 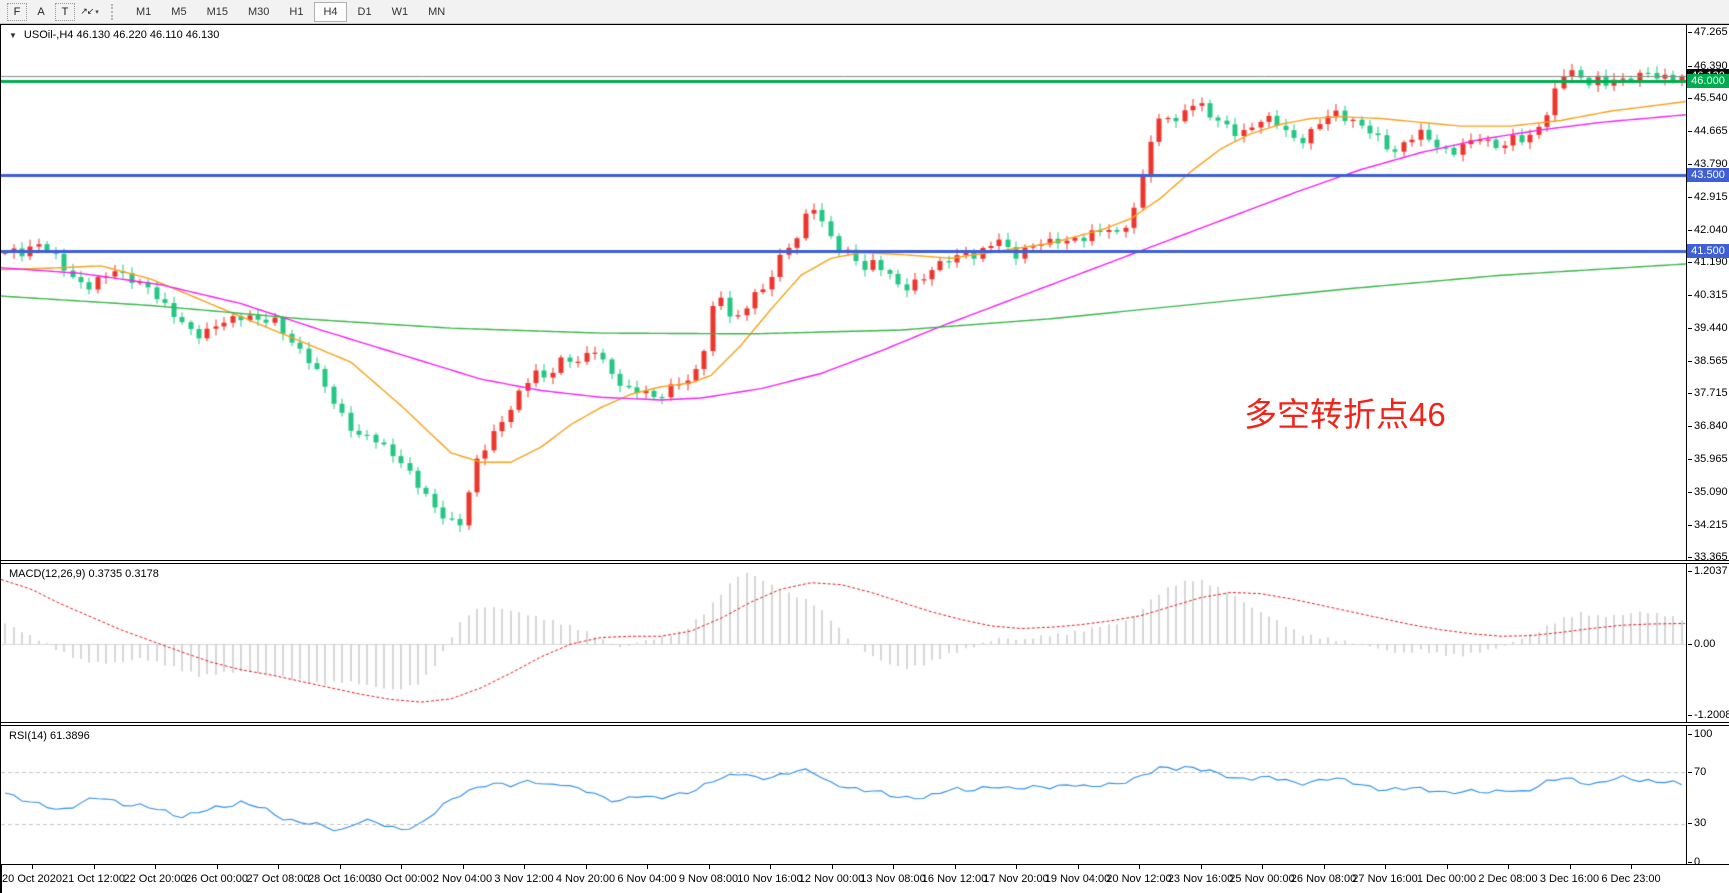 I want to click on toolbar-grip, so click(x=114, y=11).